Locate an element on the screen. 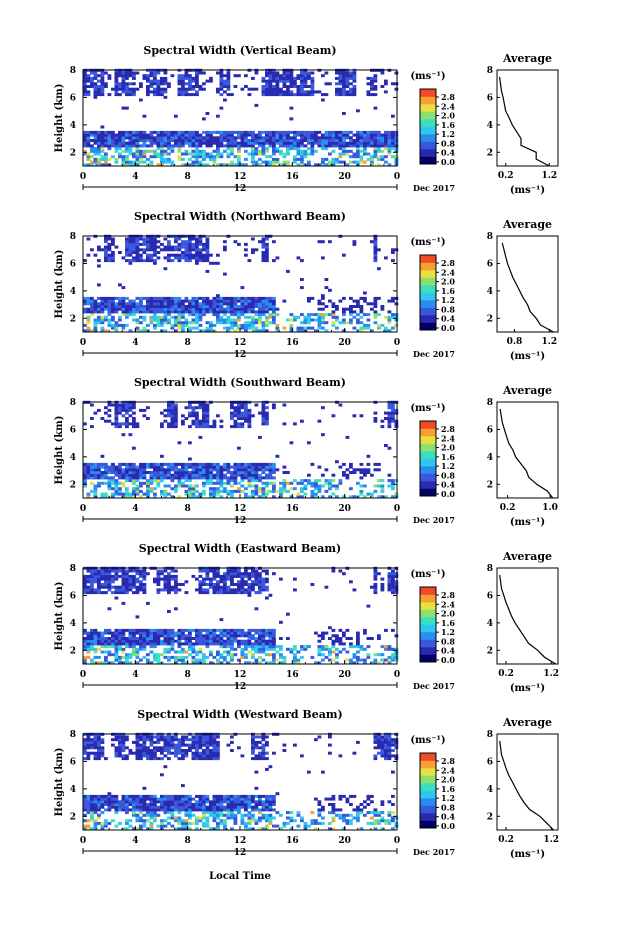 Image resolution: width=618 pixels, height=929 pixels. colorbar-tick-label: 0.0 is located at coordinates (448, 162).